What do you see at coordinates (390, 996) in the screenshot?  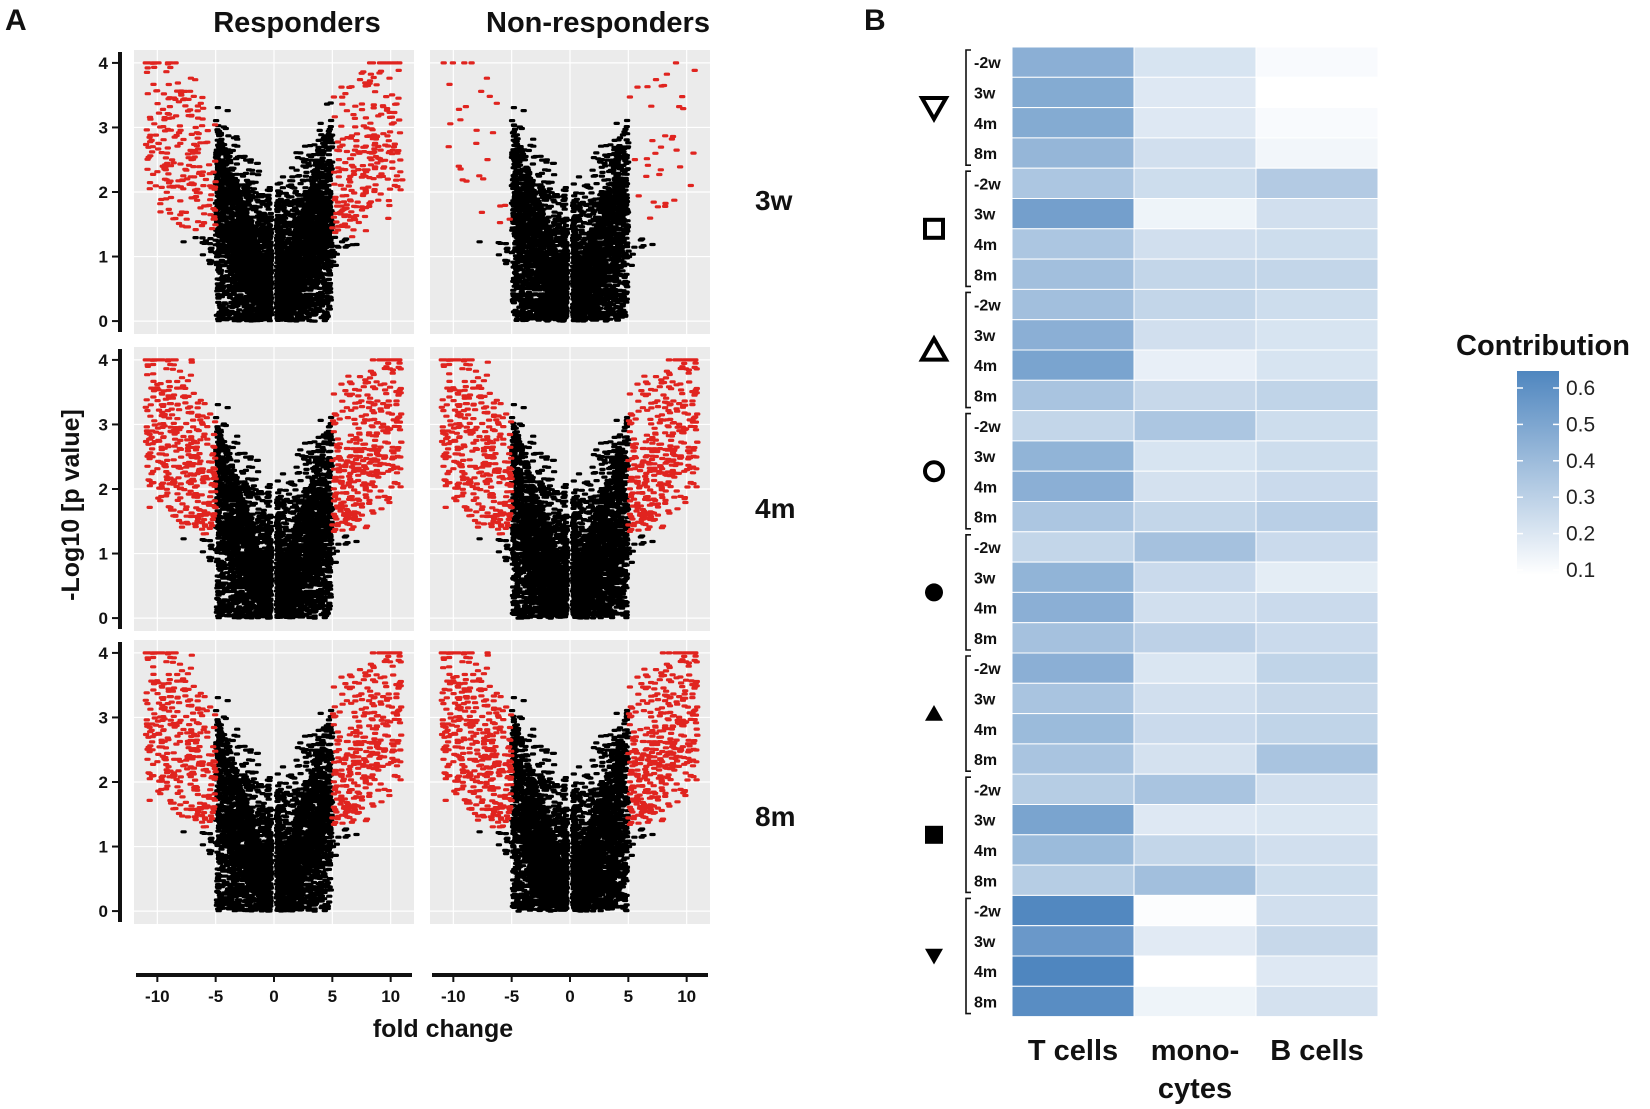 I see `x-tick-label: 10` at bounding box center [390, 996].